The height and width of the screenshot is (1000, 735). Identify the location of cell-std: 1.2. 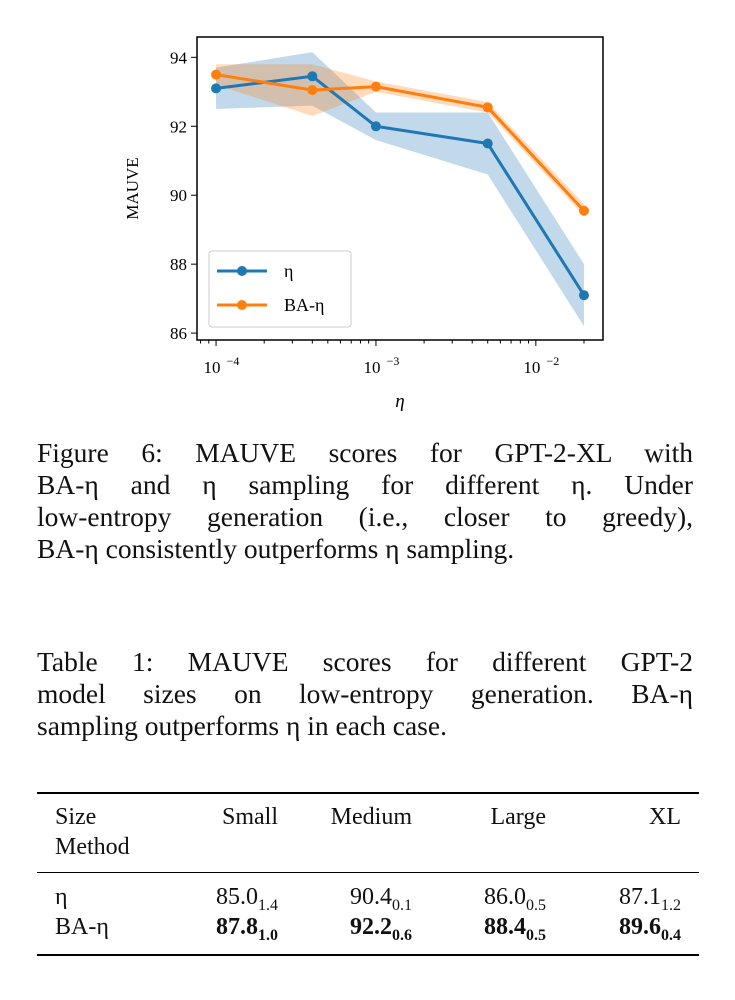
(671, 905).